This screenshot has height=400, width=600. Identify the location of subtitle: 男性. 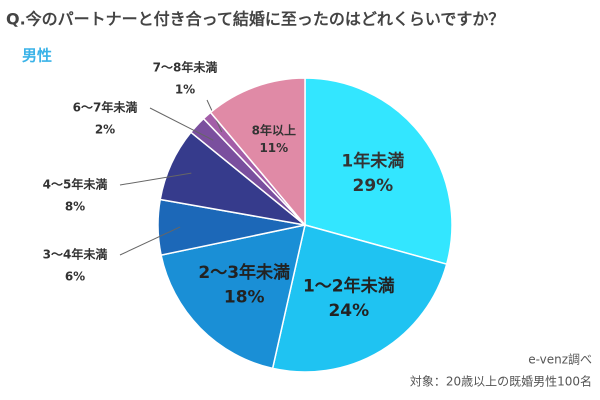
(37, 56).